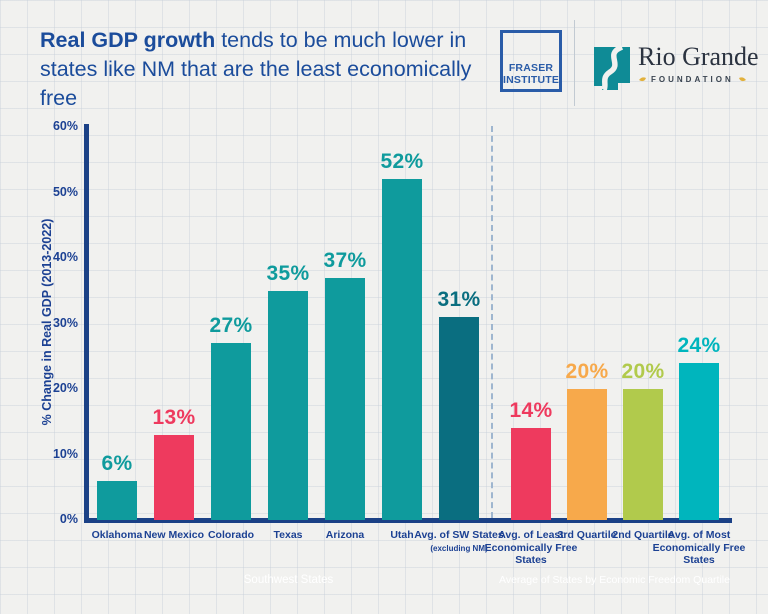  What do you see at coordinates (345, 260) in the screenshot?
I see `bar-value-label-arizona: 37%` at bounding box center [345, 260].